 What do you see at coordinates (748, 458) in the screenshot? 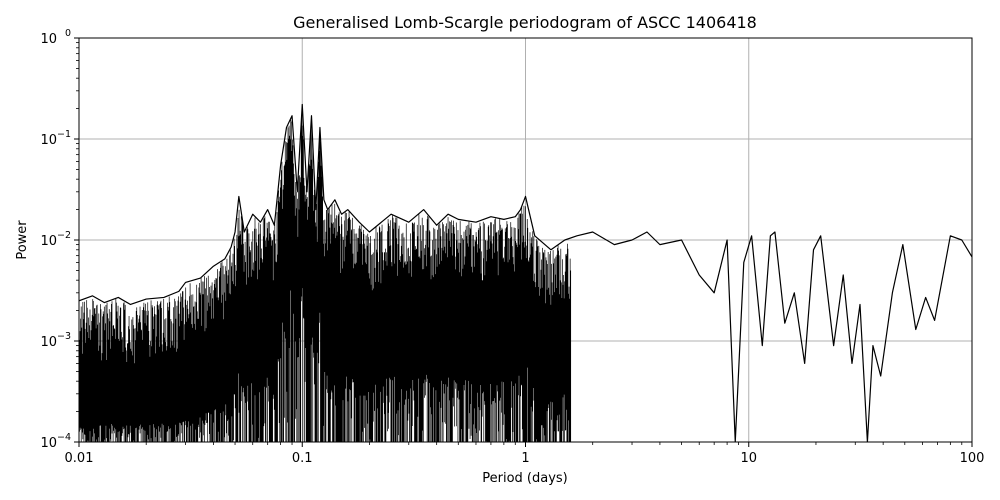
I see `x-tick-label: 10` at bounding box center [748, 458].